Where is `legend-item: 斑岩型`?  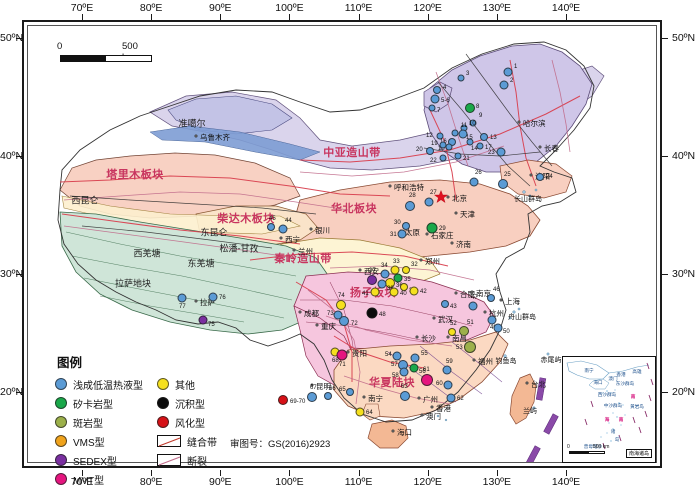 legend-item: 斑岩型 is located at coordinates (99, 422).